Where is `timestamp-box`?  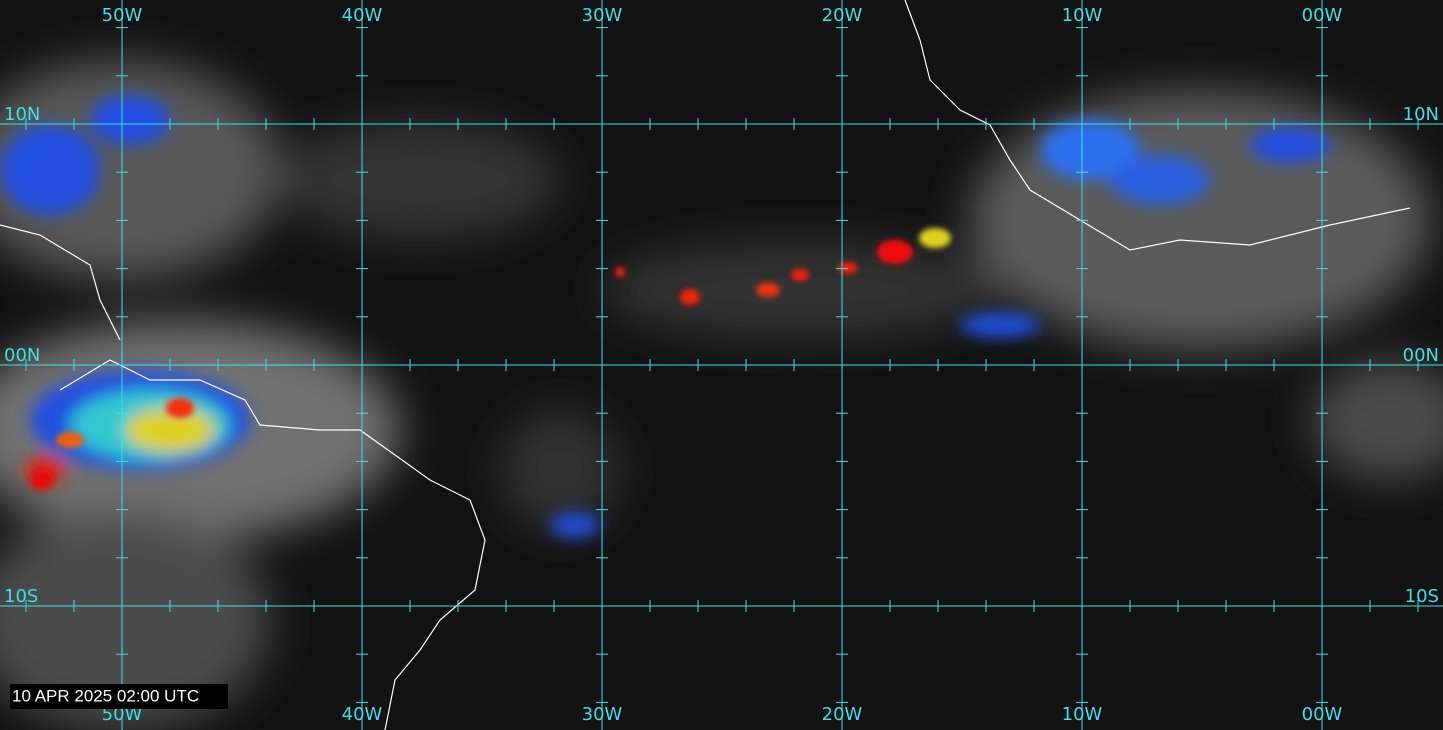 timestamp-box is located at coordinates (119, 696).